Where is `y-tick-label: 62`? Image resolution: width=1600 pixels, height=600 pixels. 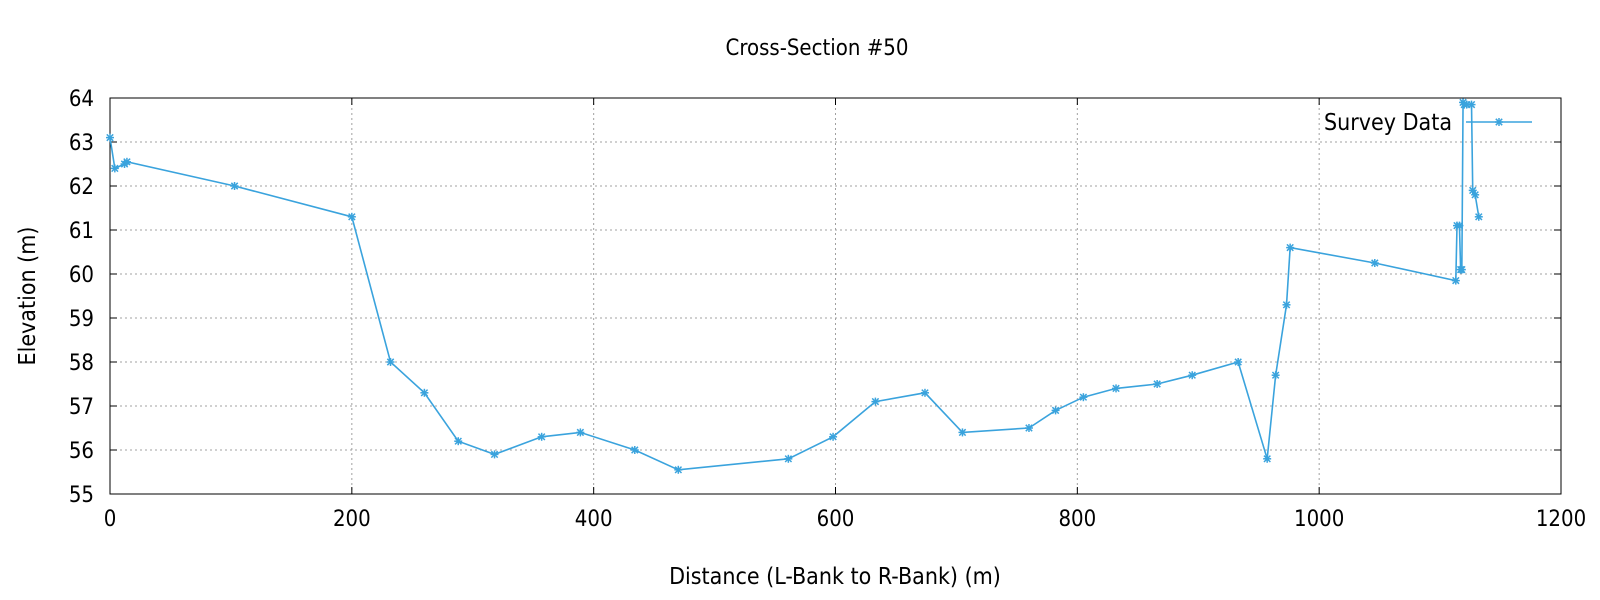 y-tick-label: 62 is located at coordinates (81, 187).